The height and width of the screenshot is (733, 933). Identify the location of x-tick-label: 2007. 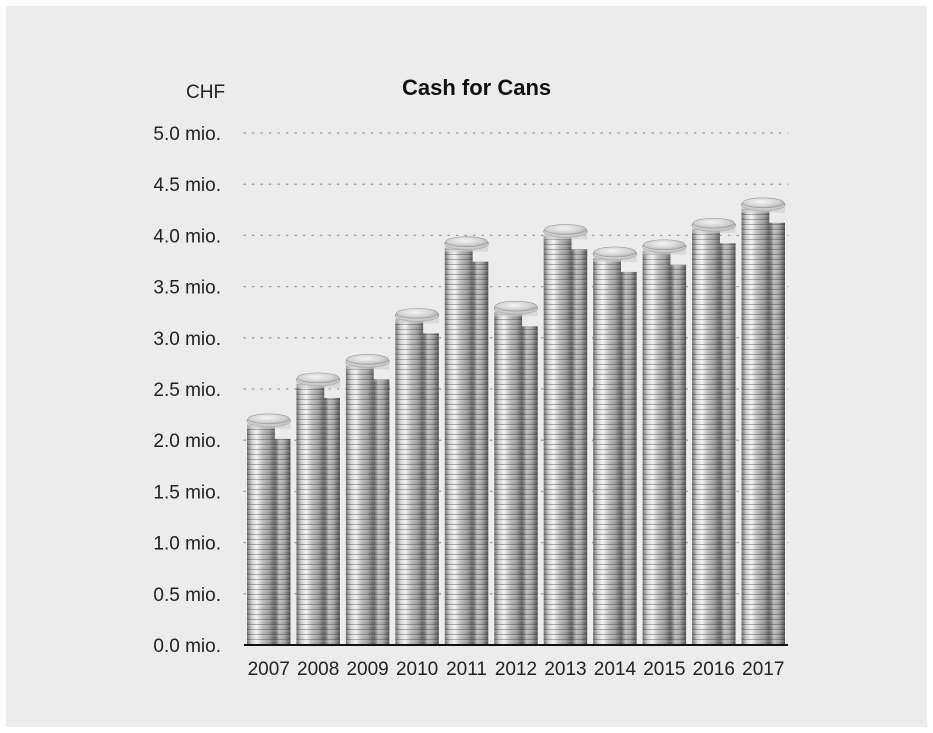
(269, 669).